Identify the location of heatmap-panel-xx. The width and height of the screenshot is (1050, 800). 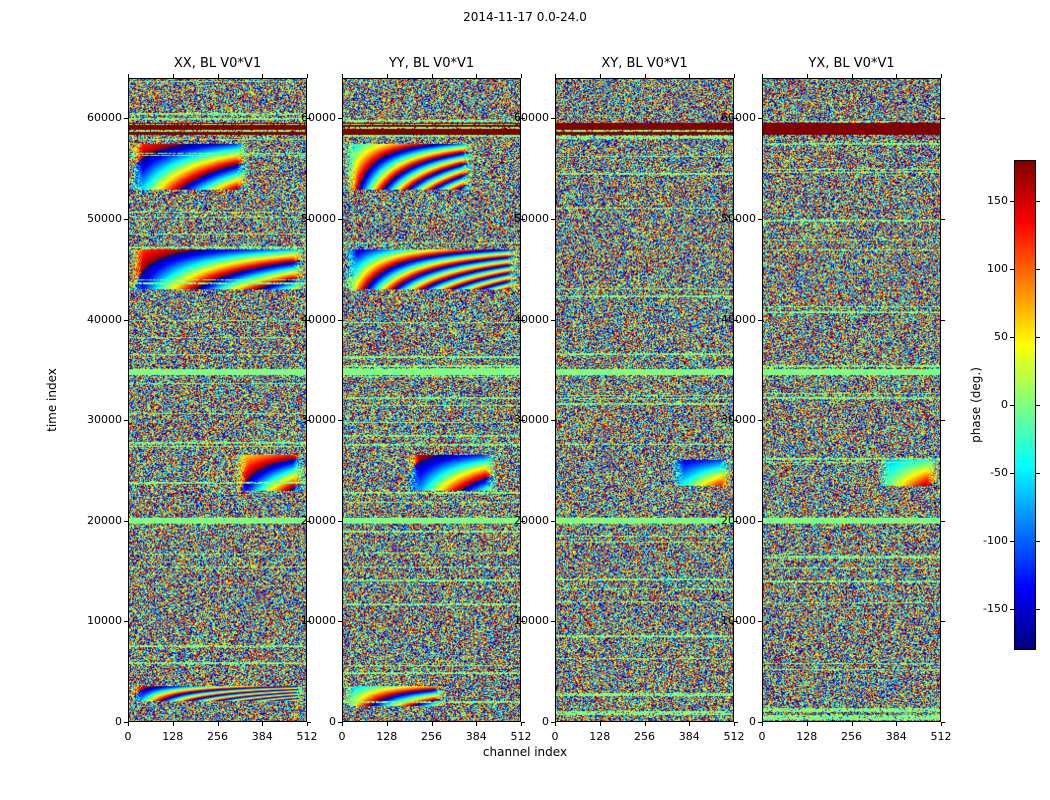
(217, 400).